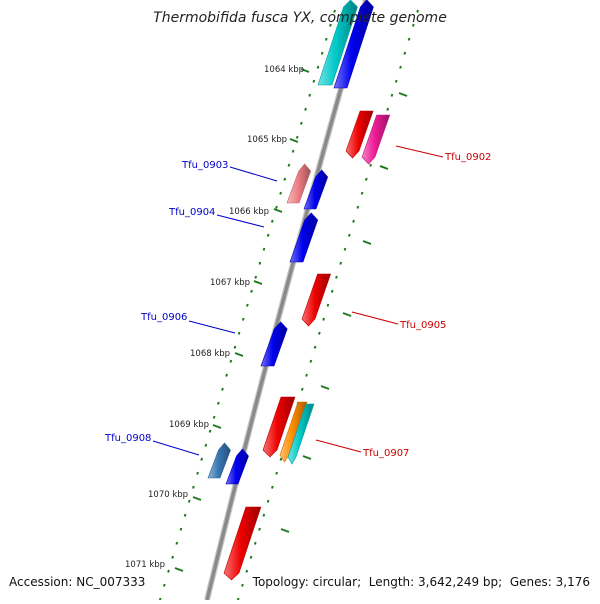 This screenshot has height=604, width=600. What do you see at coordinates (572, 582) in the screenshot?
I see `genes-value: 3,176` at bounding box center [572, 582].